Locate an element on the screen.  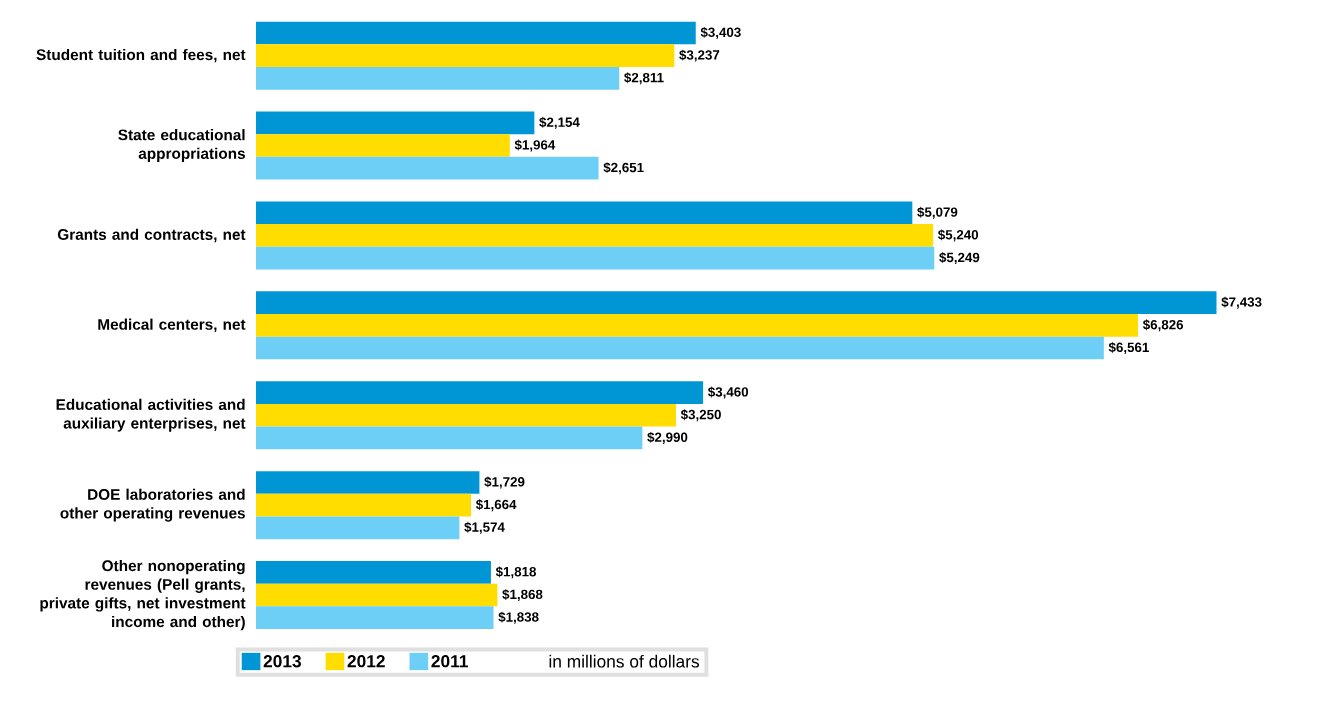
data-label: $3,403 is located at coordinates (720, 32).